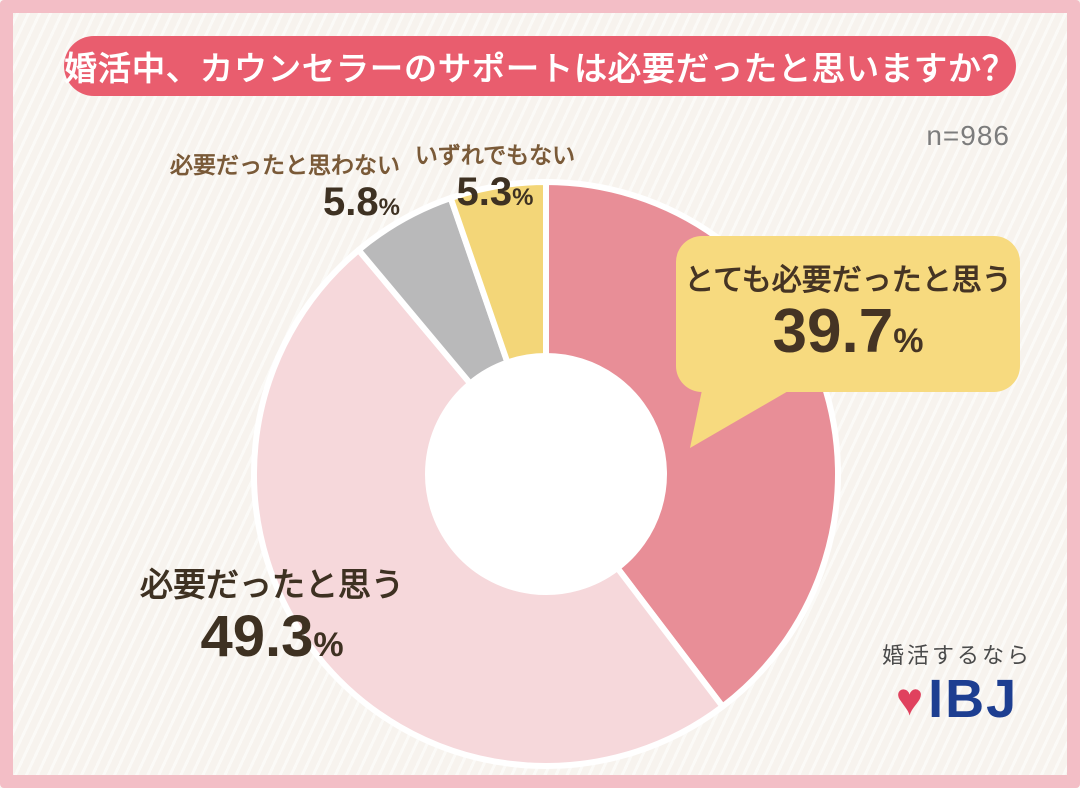 The image size is (1080, 788). What do you see at coordinates (909, 699) in the screenshot?
I see `heart-icon: ♥` at bounding box center [909, 699].